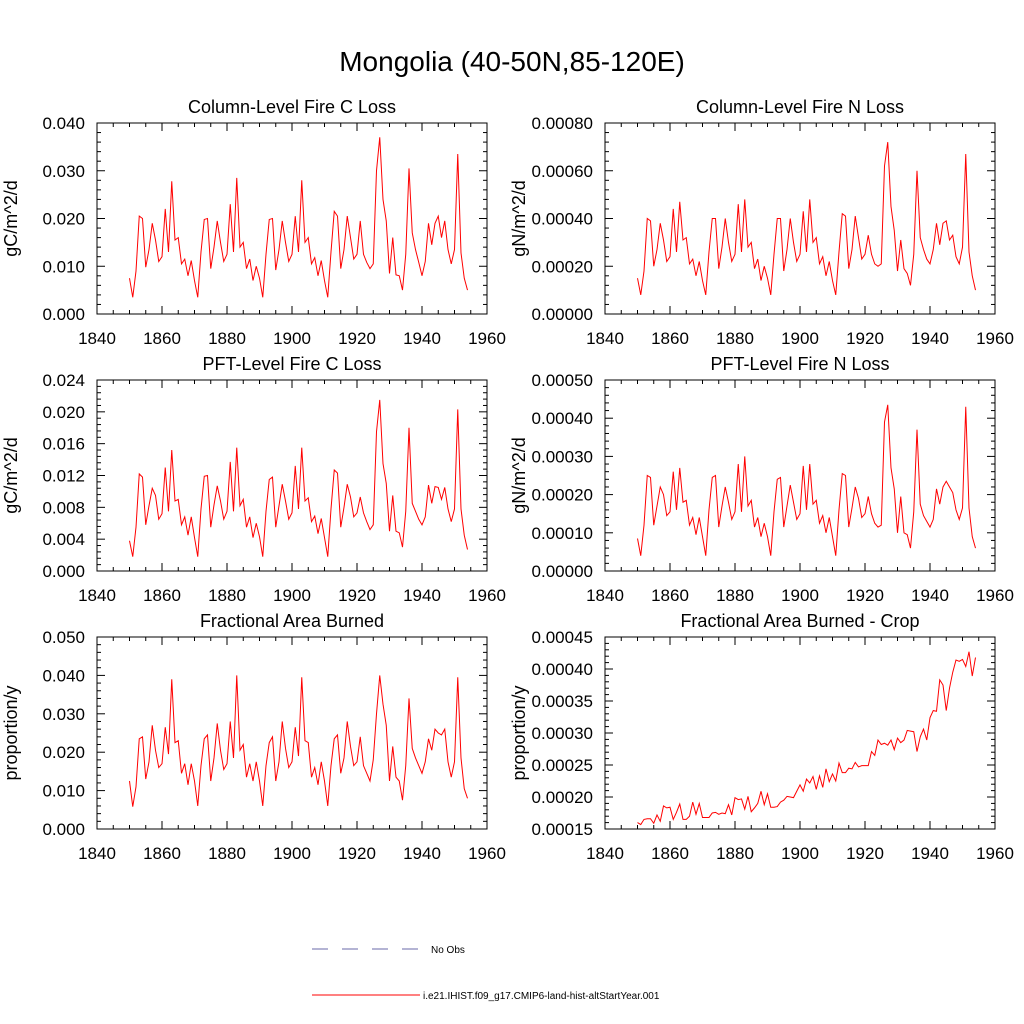 The image size is (1024, 1024). What do you see at coordinates (562, 380) in the screenshot?
I see `y-tick-label: 0.00050` at bounding box center [562, 380].